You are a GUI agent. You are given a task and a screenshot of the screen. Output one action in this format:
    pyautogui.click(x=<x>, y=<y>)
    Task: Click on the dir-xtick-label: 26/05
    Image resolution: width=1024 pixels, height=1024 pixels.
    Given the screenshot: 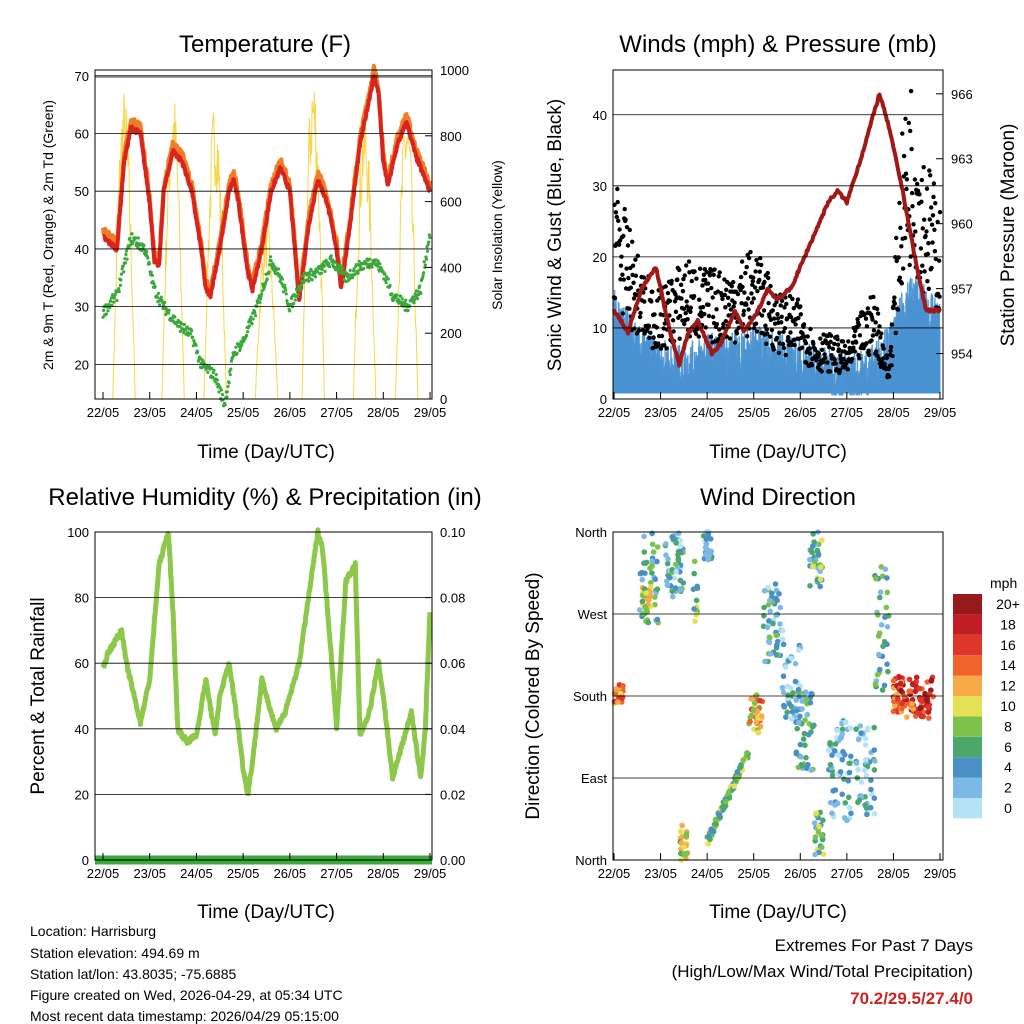 What is the action you would take?
    pyautogui.click(x=800, y=873)
    